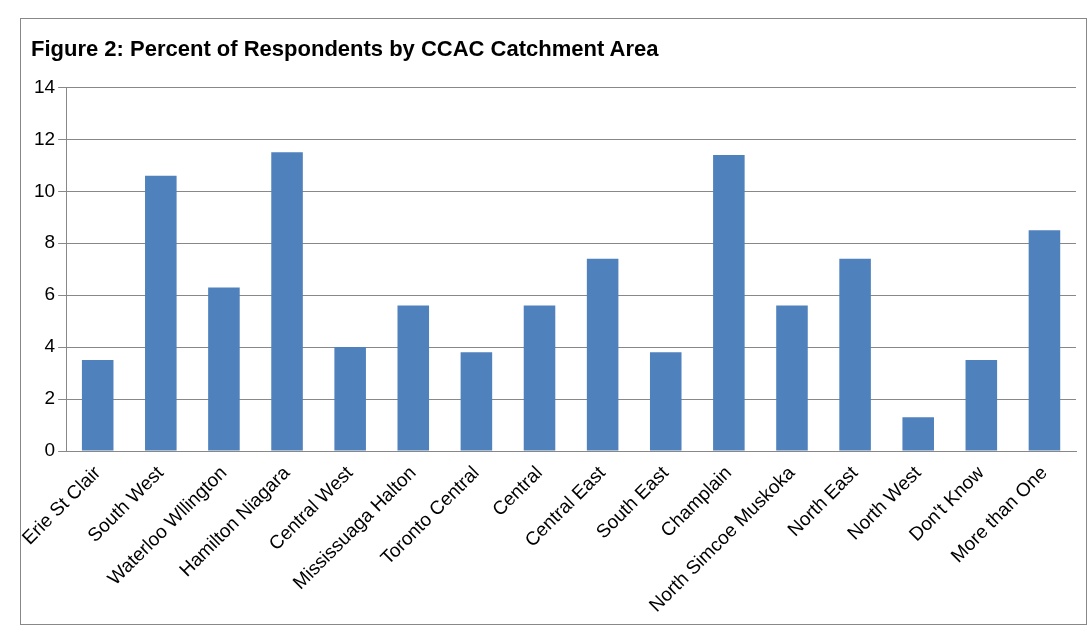 The image size is (1087, 625). I want to click on y-tick-label: 14, so click(44, 86).